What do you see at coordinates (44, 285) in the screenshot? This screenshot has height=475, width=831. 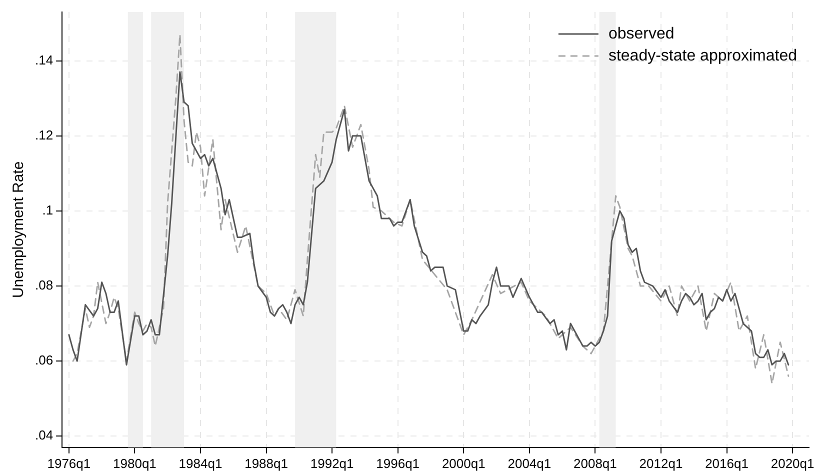 I see `y-tick-label: .08` at bounding box center [44, 285].